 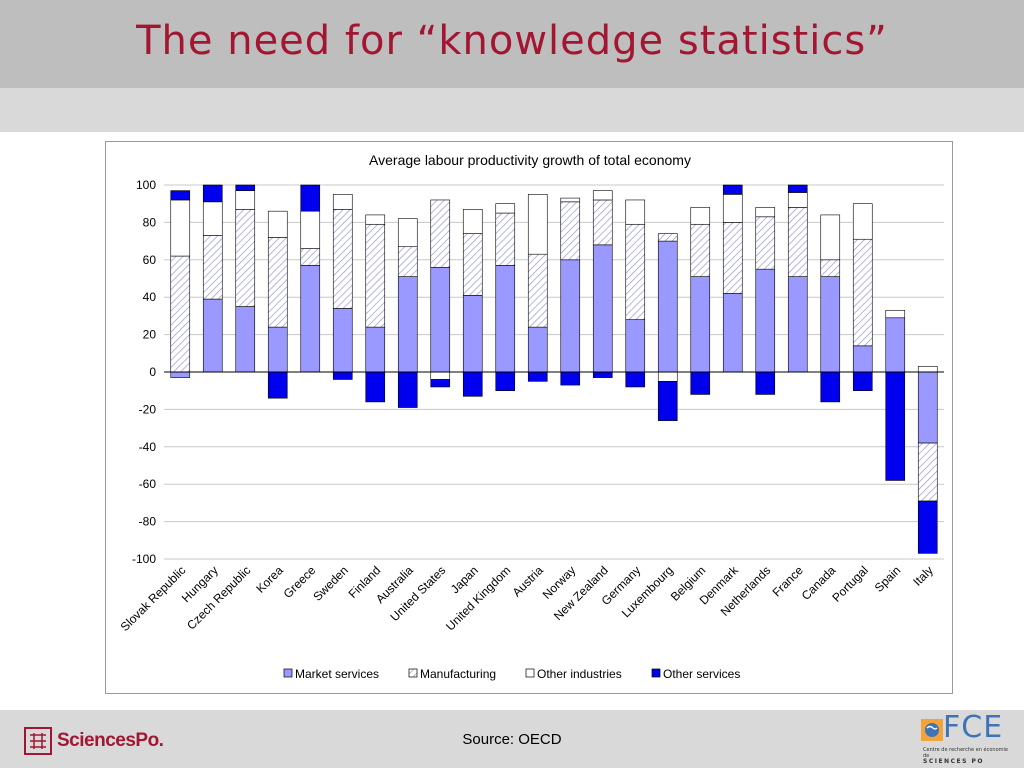 I want to click on x-category-label: Spain, so click(x=888, y=579).